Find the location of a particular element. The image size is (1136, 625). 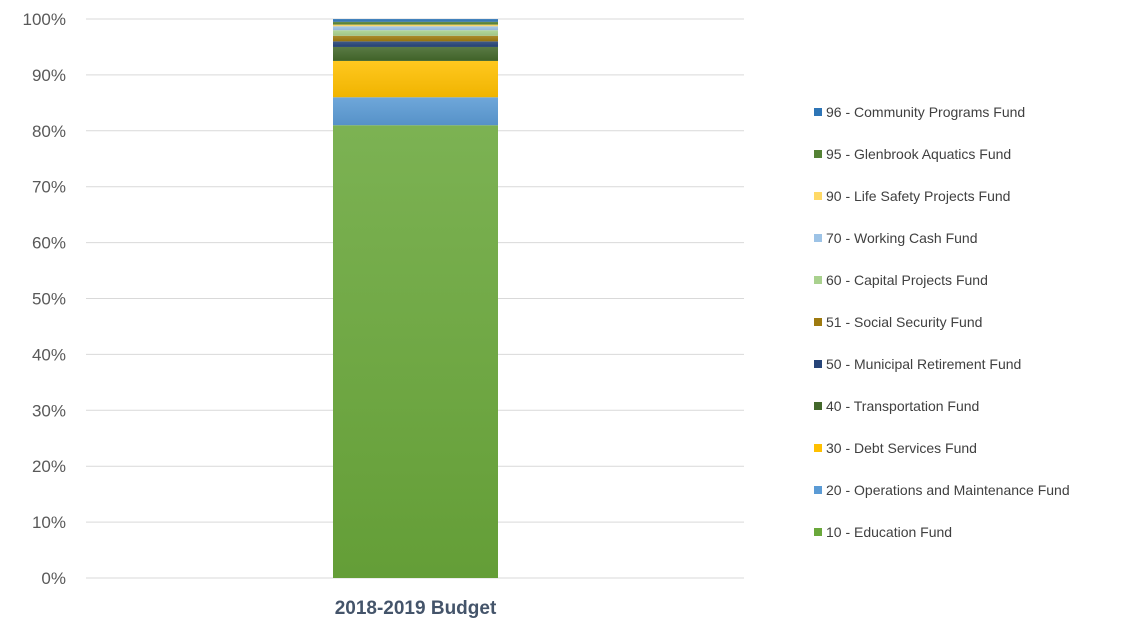

legend-item: 60 - Capital Projects Fund is located at coordinates (901, 280).